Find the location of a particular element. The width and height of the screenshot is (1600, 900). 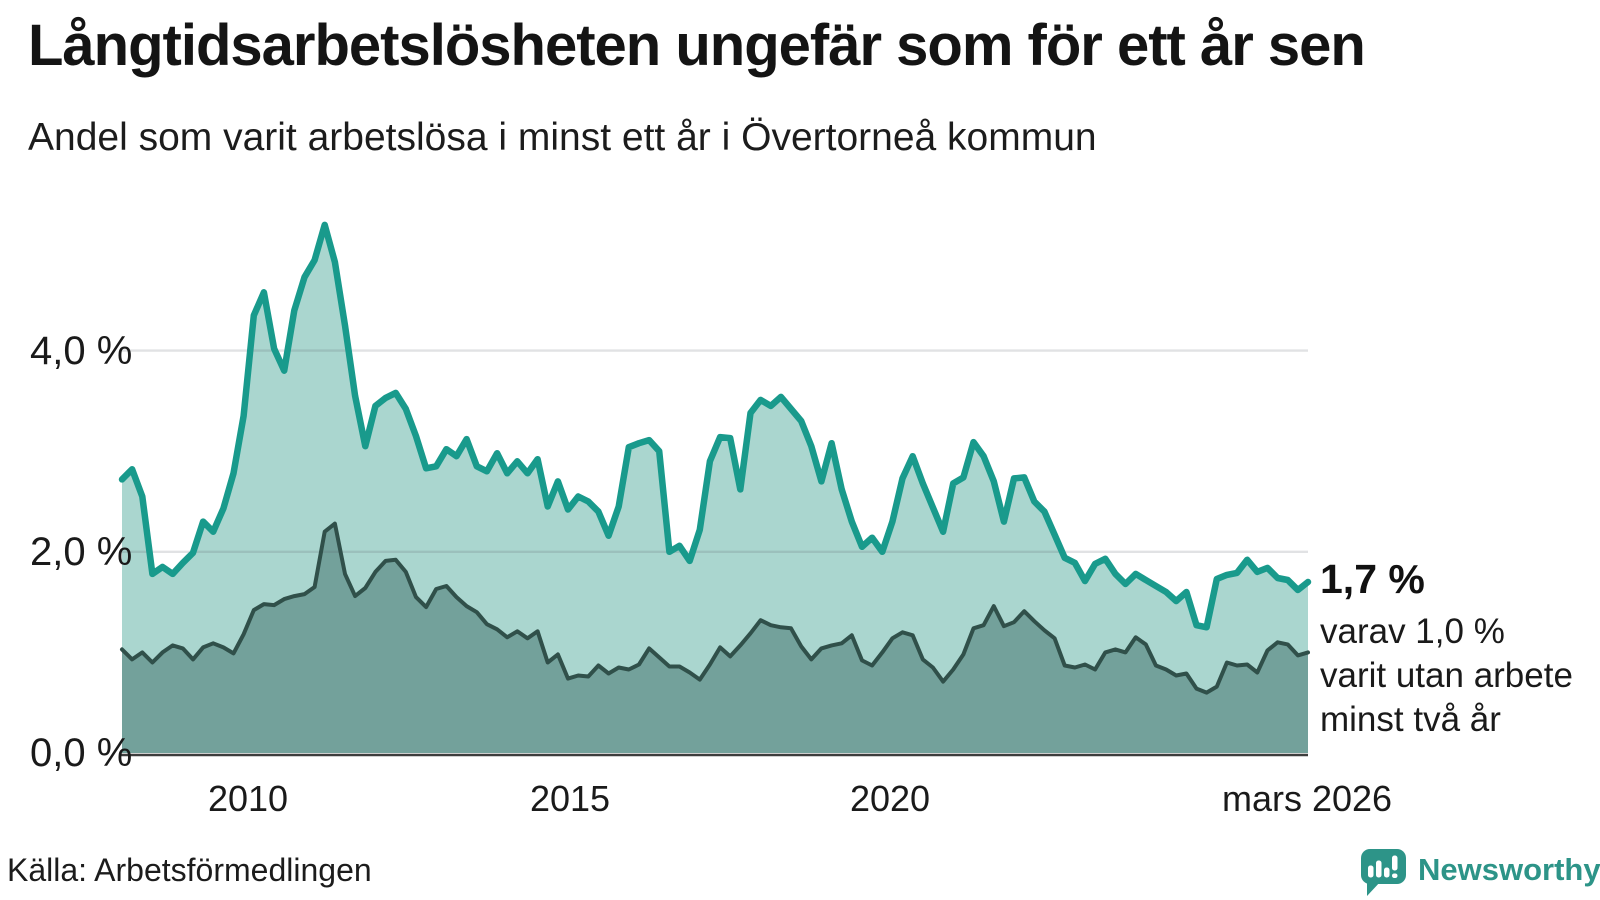

newsworthy-logo-text: Newsworthy is located at coordinates (1509, 869).